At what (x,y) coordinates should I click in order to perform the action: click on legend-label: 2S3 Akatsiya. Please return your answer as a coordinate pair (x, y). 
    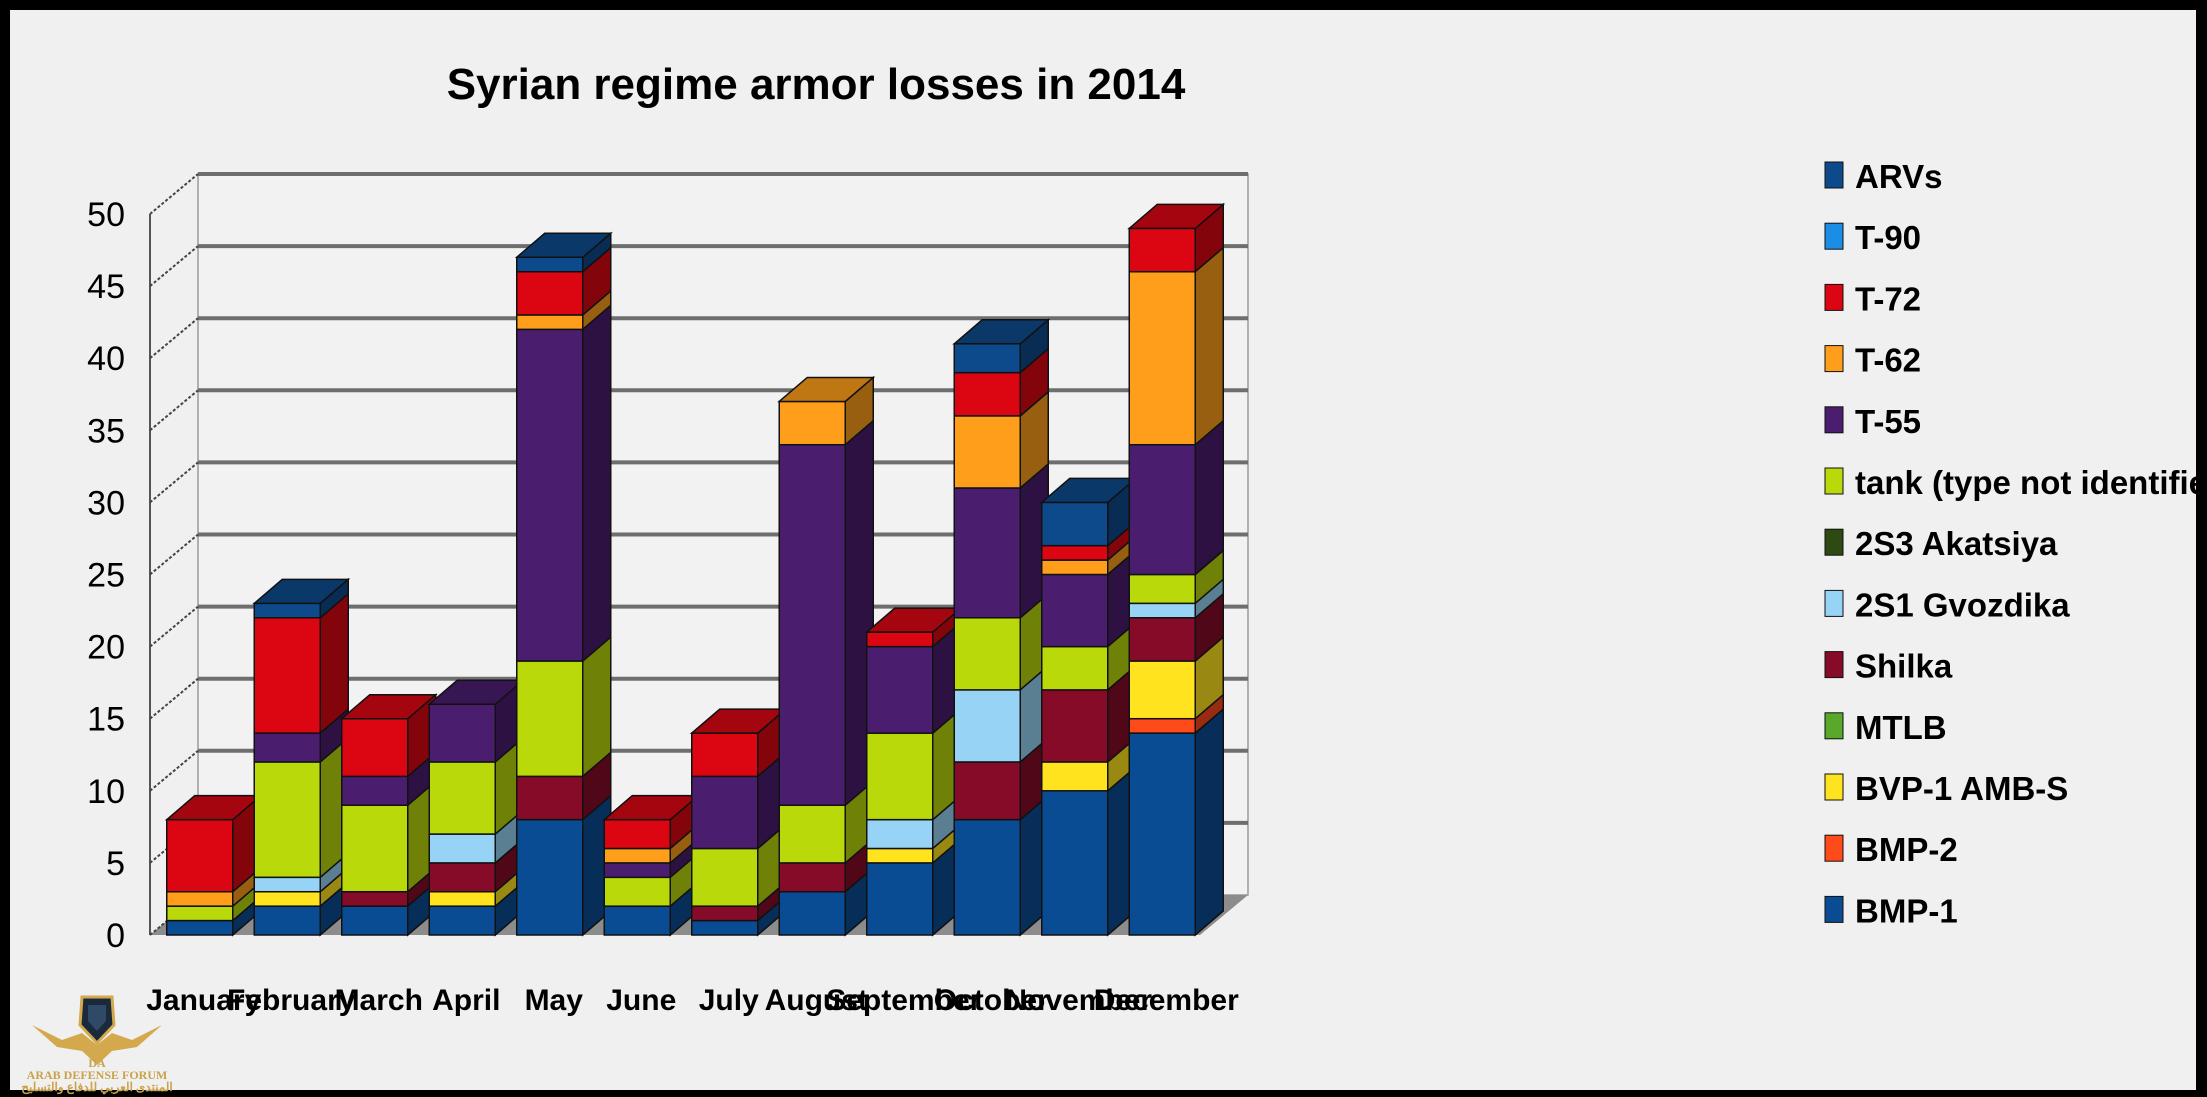
    Looking at the image, I should click on (1956, 543).